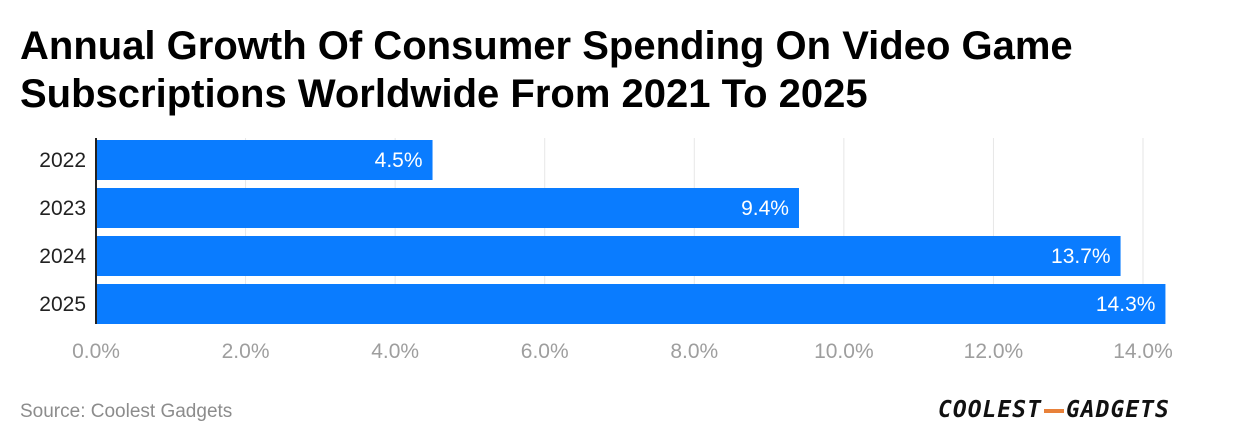 The height and width of the screenshot is (446, 1240). I want to click on data-label: 14.3%, so click(1126, 304).